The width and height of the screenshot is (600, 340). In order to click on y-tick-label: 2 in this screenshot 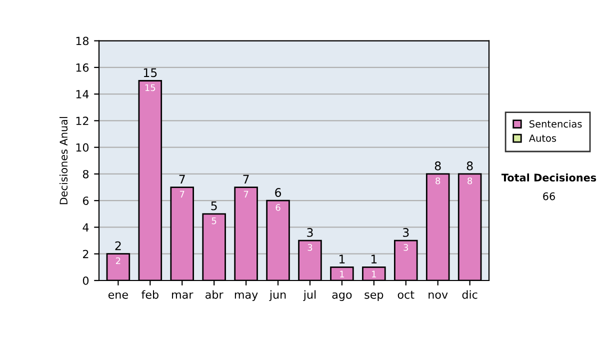, I will do `click(85, 254)`.